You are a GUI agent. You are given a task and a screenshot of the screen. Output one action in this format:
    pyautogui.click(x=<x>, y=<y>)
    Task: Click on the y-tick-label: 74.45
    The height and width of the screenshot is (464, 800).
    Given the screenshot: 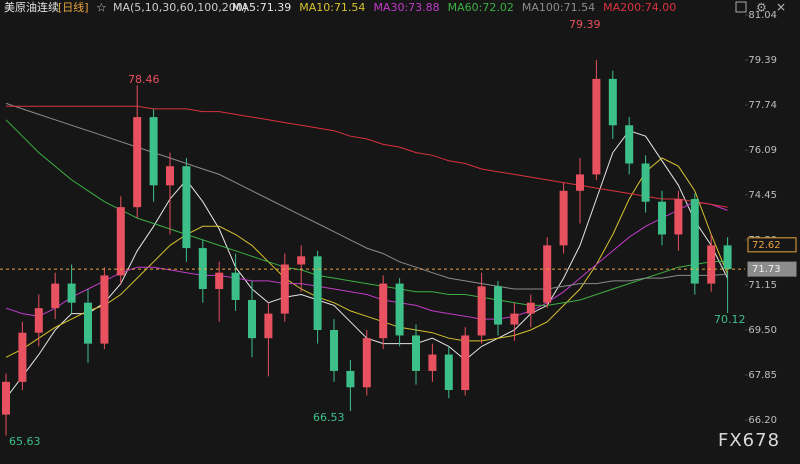 What is the action you would take?
    pyautogui.click(x=762, y=195)
    